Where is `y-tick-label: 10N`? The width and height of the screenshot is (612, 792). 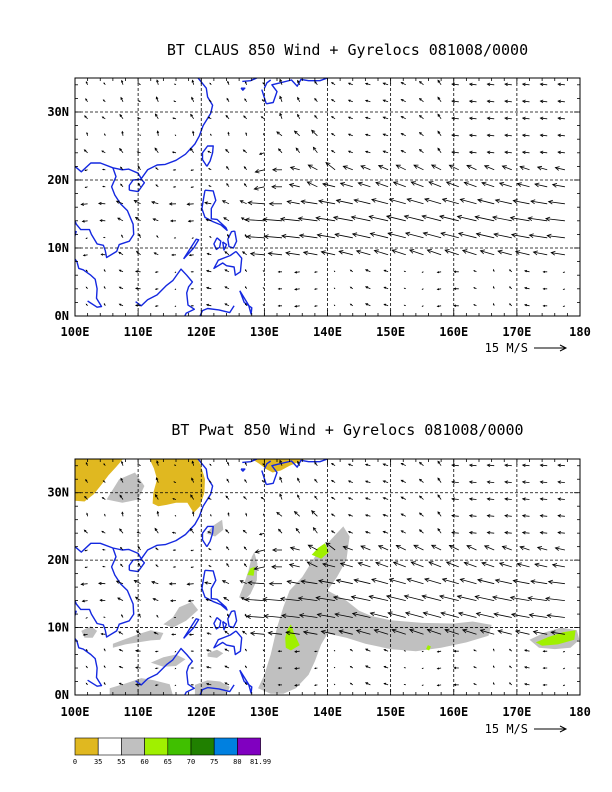
y-tick-label: 10N is located at coordinates (58, 628).